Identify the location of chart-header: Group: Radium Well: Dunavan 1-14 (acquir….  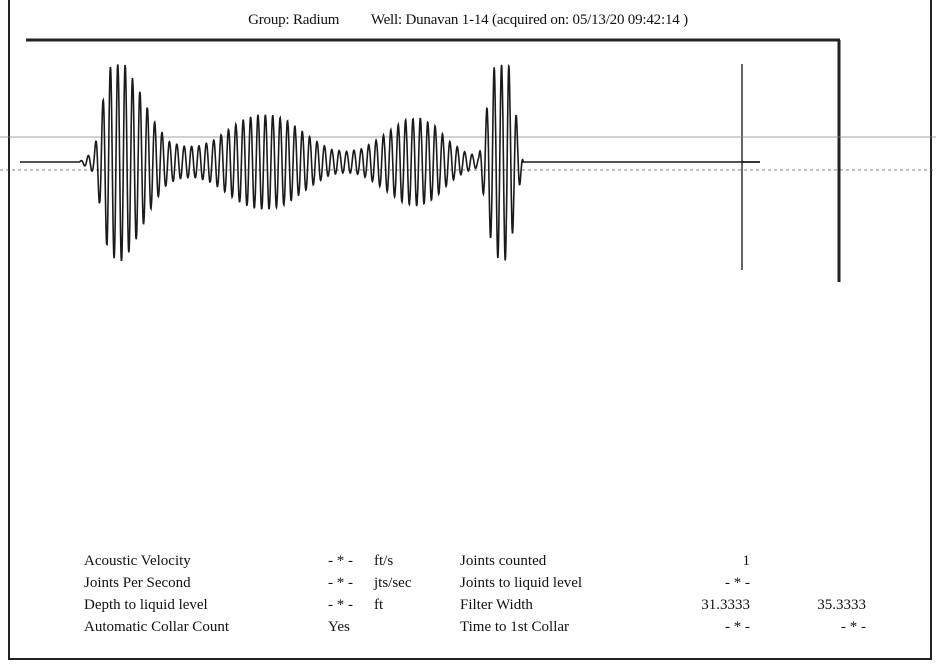
(468, 20).